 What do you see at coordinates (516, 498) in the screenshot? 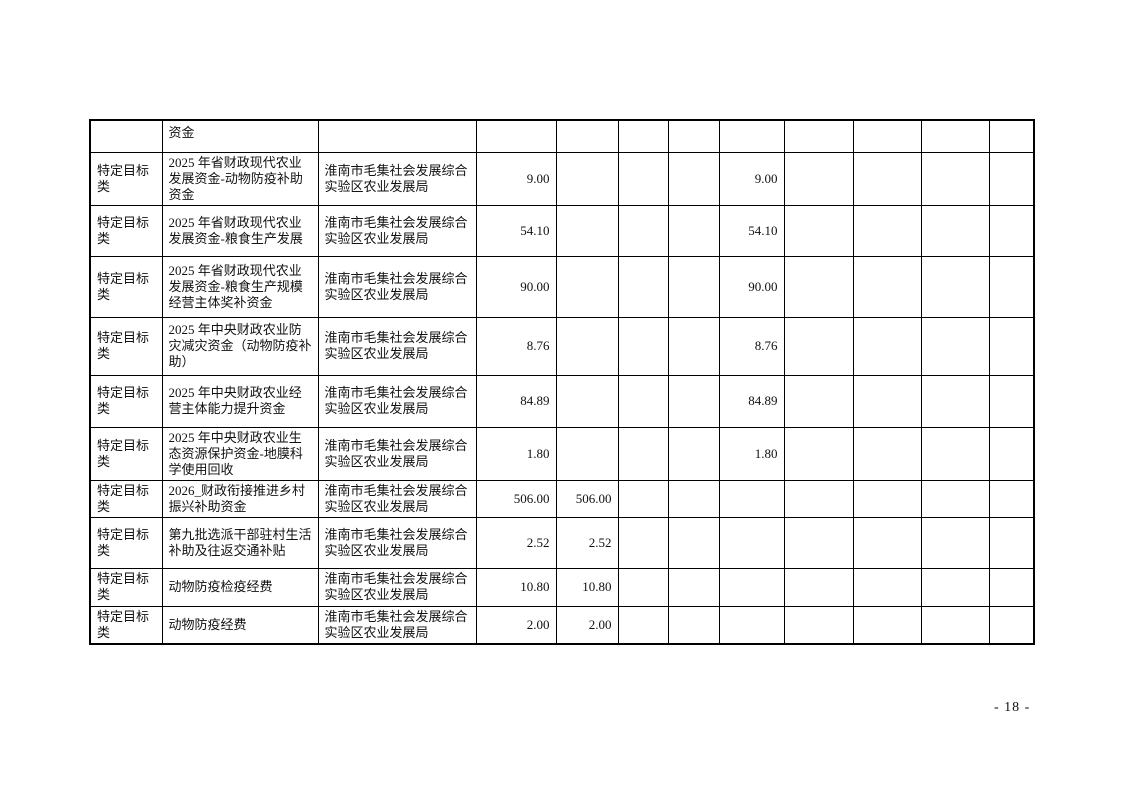
I see `amount-cell-a: 506.00` at bounding box center [516, 498].